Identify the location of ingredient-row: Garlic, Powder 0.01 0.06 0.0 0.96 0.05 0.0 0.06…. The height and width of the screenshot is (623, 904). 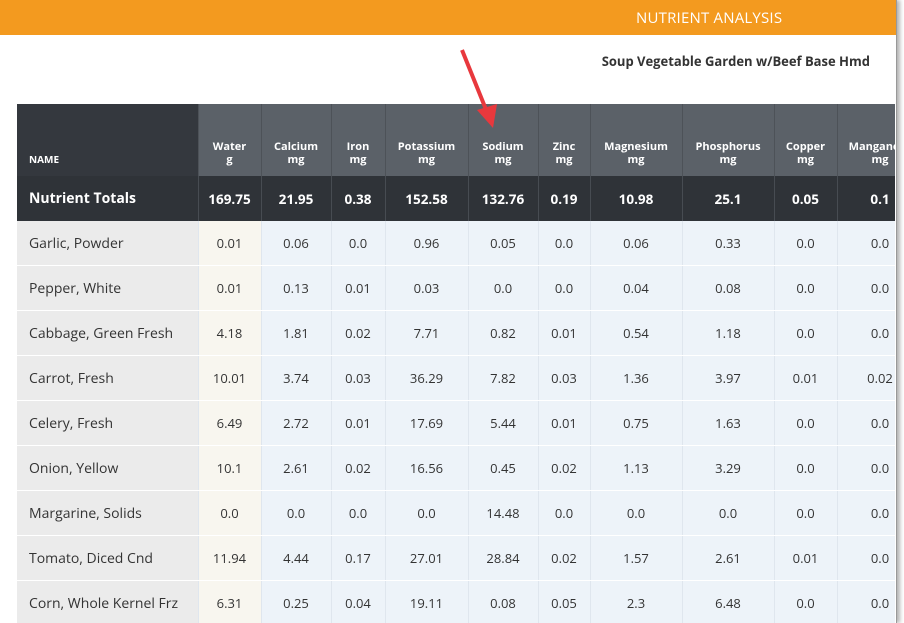
(456, 243).